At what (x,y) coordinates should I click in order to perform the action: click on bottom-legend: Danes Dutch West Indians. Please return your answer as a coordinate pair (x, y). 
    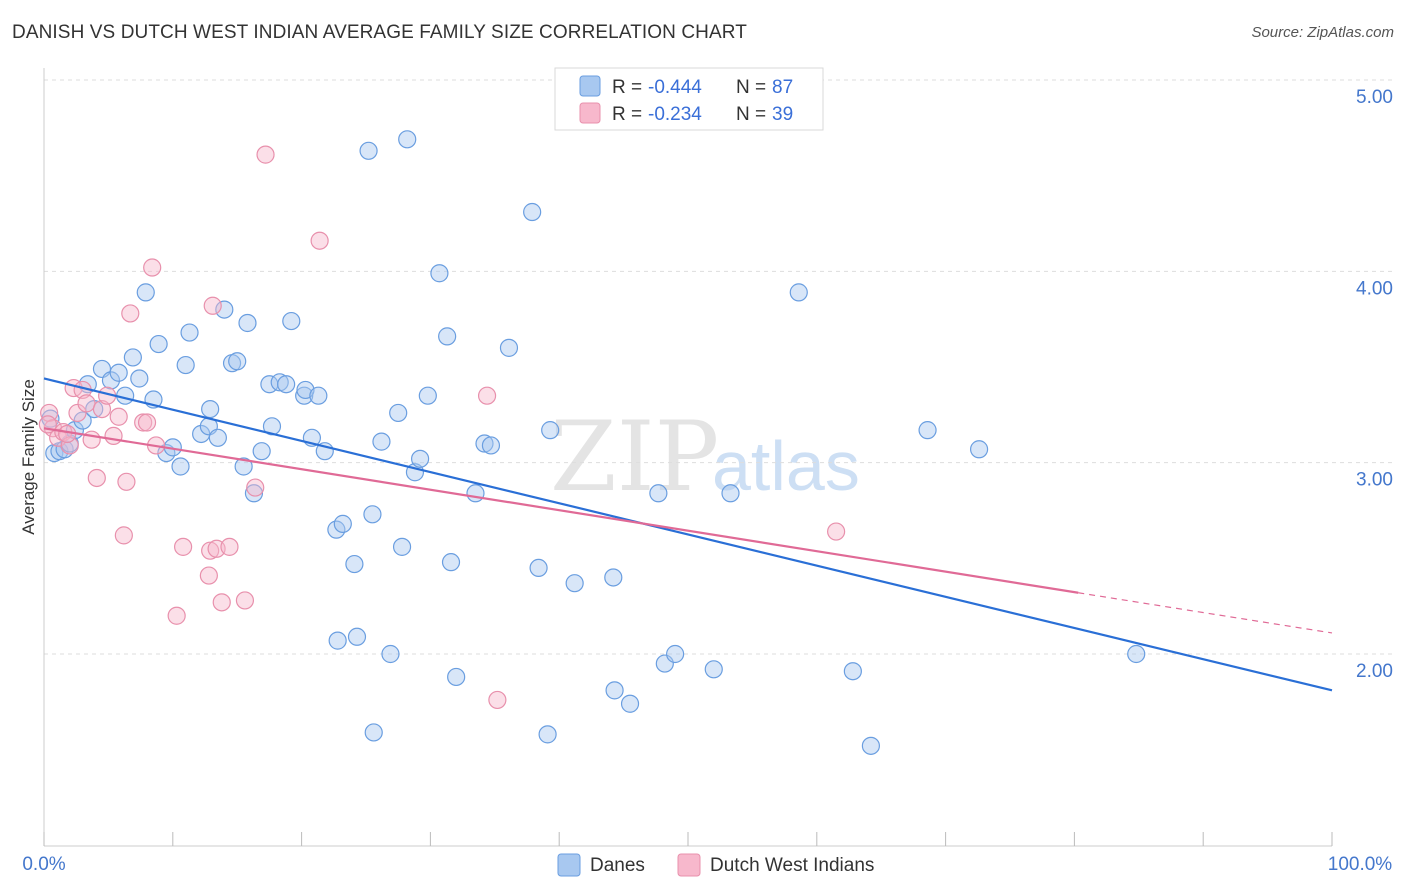
    Looking at the image, I should click on (715, 865).